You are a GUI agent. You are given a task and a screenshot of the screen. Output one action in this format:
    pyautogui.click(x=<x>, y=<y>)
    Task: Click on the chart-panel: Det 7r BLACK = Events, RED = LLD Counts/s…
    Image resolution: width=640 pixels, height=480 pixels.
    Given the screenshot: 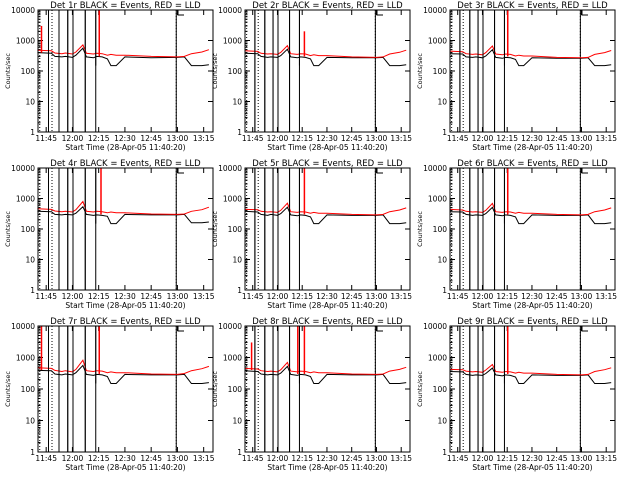 What is the action you would take?
    pyautogui.click(x=109, y=394)
    